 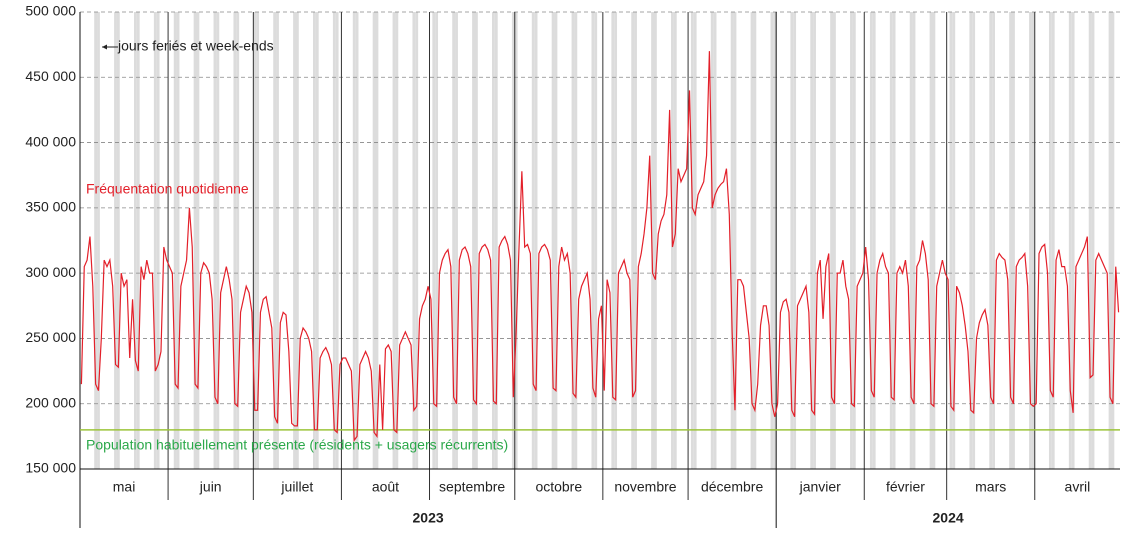 What do you see at coordinates (50, 272) in the screenshot?
I see `y-tick-label: 300 000` at bounding box center [50, 272].